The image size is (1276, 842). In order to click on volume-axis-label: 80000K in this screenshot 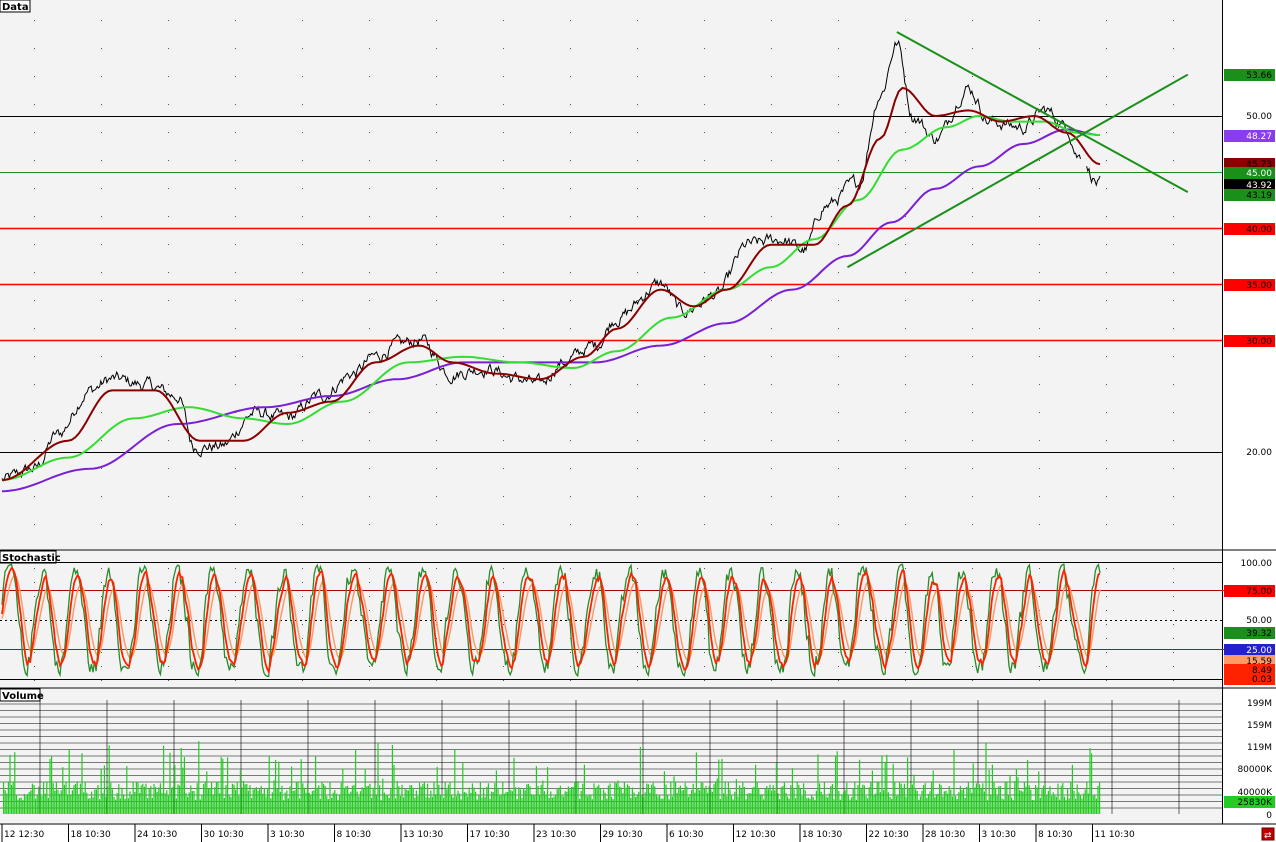, I will do `click(1255, 770)`.